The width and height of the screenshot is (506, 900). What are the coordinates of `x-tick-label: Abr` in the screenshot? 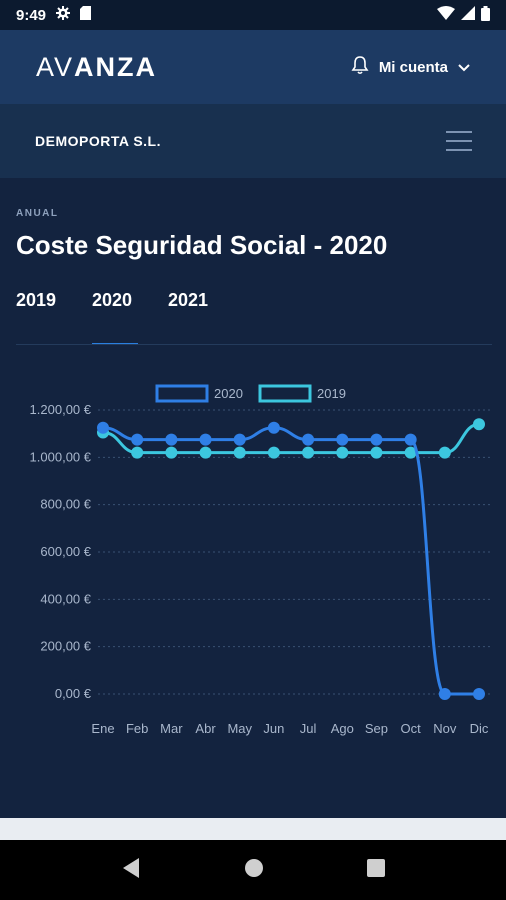 It's located at (205, 728).